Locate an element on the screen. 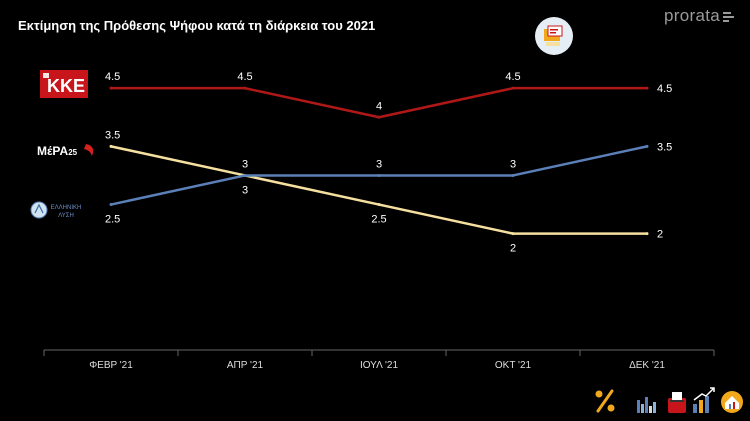  percent-icon is located at coordinates (605, 401).